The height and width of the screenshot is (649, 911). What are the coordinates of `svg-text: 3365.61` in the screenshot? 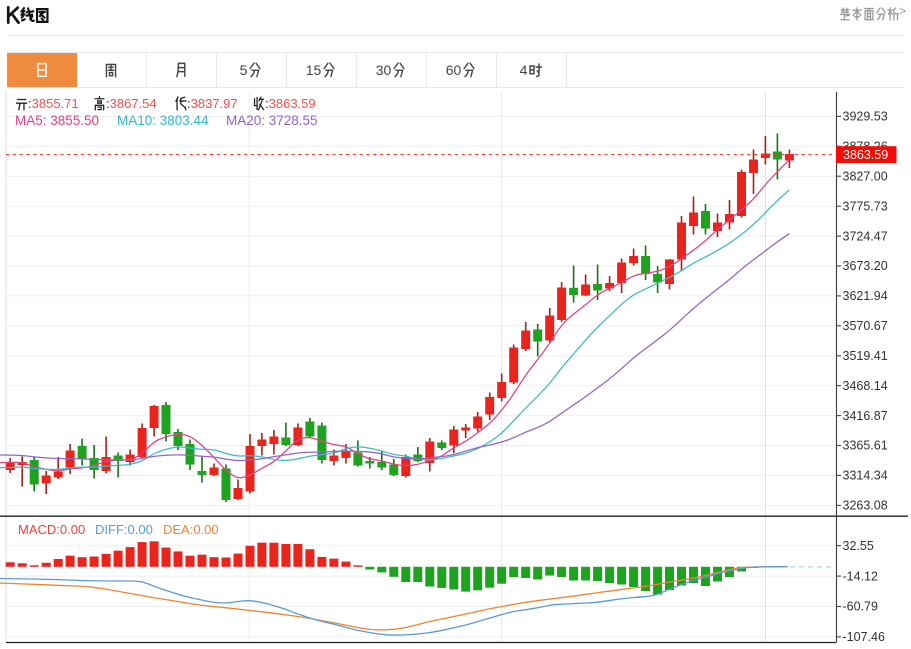 It's located at (865, 446).